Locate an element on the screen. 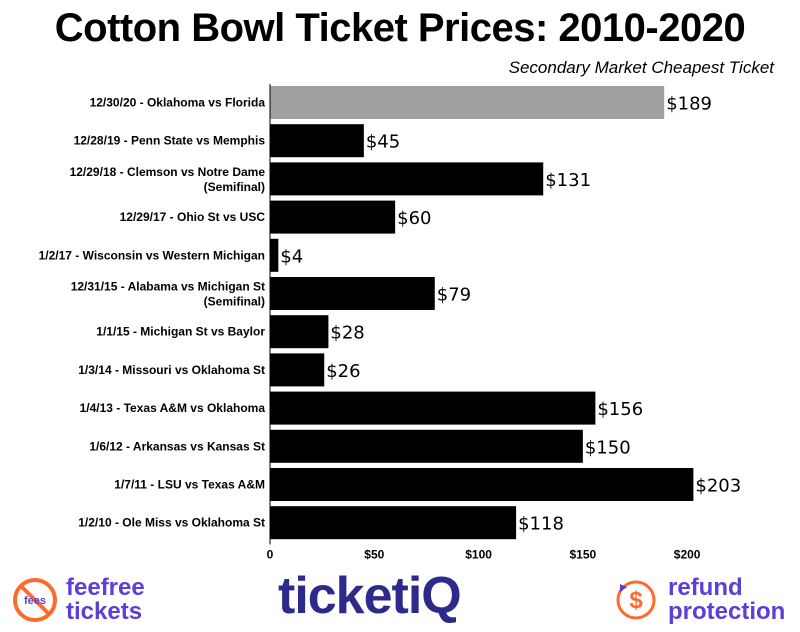 The height and width of the screenshot is (632, 800). x-tick-label: $200 is located at coordinates (687, 554).